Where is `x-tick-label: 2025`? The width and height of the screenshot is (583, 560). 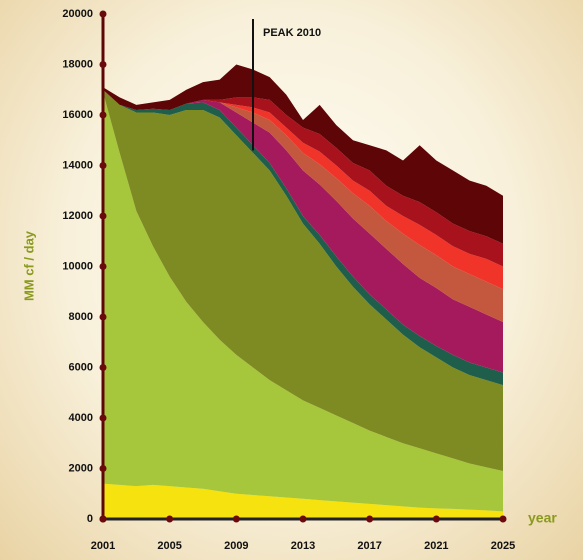
x-tick-label: 2025 is located at coordinates (503, 546).